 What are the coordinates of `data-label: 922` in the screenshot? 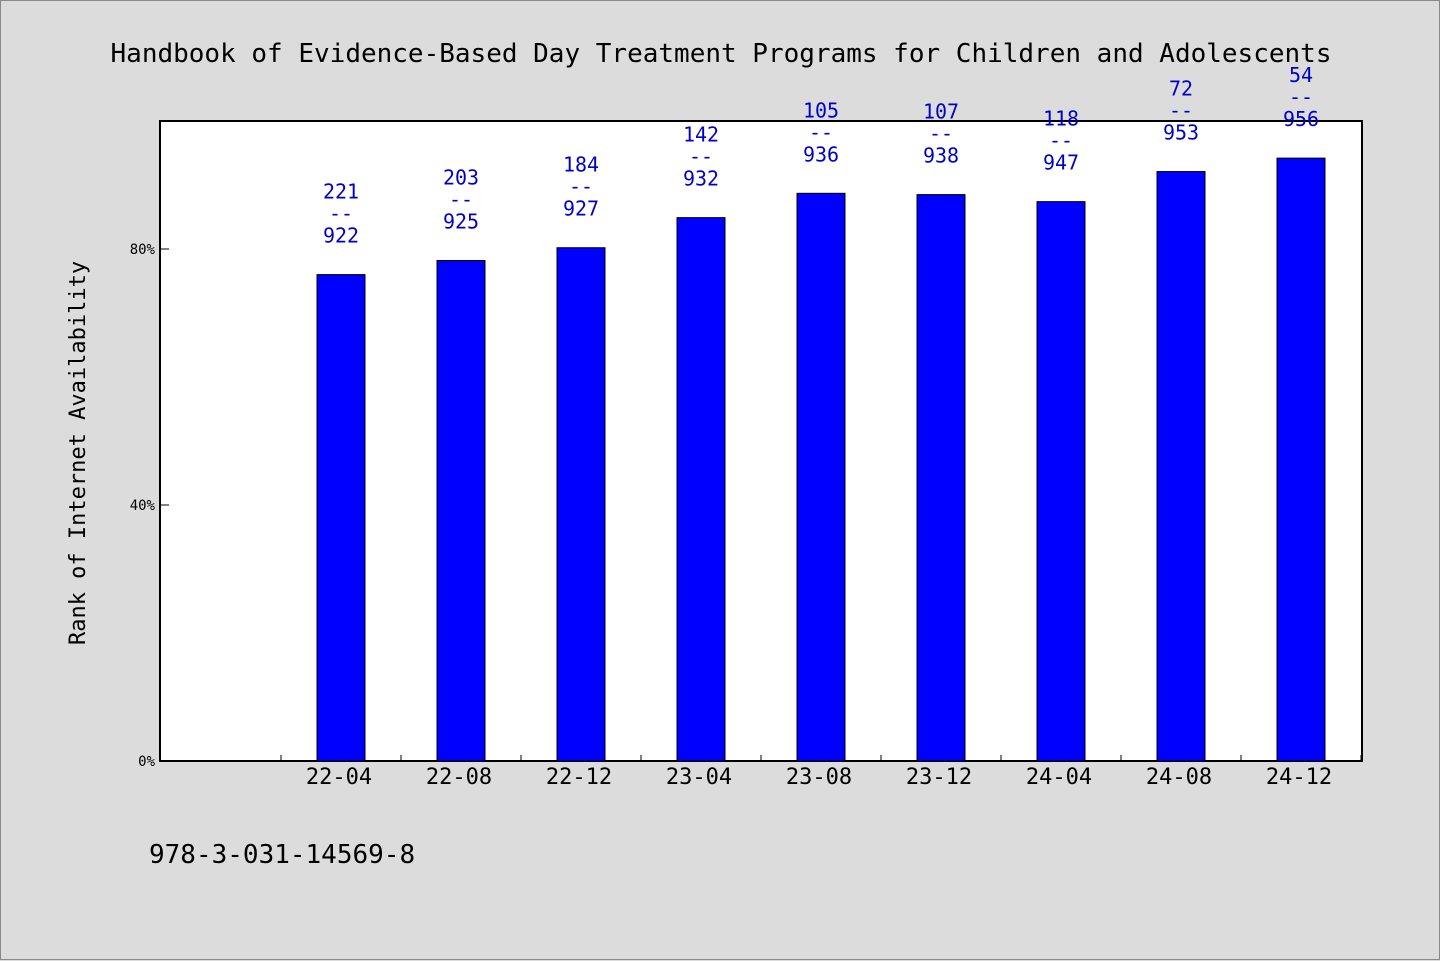 It's located at (341, 236).